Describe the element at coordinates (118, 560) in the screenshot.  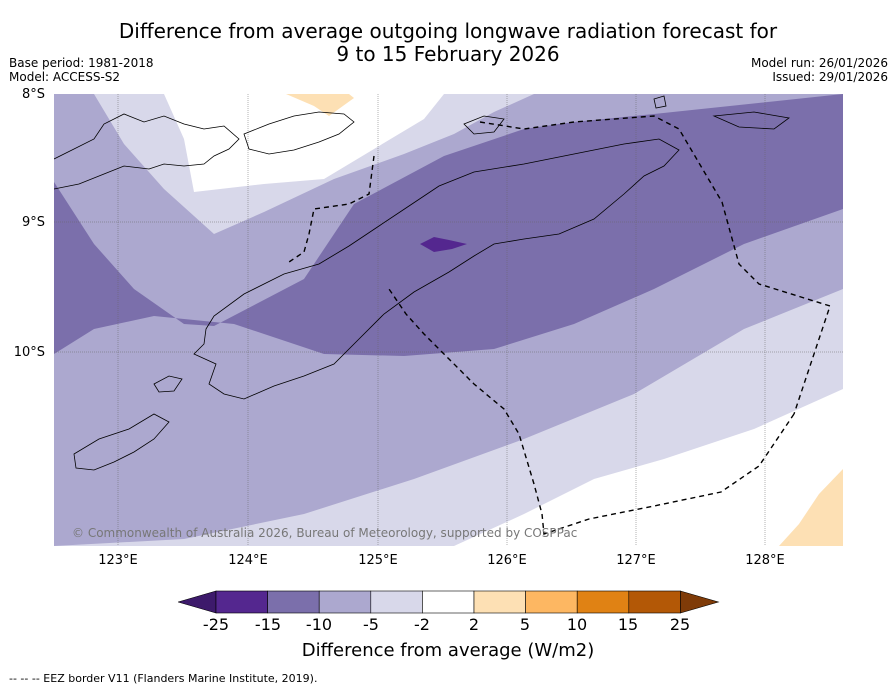
I see `lon-label-123e: 123°E` at that location.